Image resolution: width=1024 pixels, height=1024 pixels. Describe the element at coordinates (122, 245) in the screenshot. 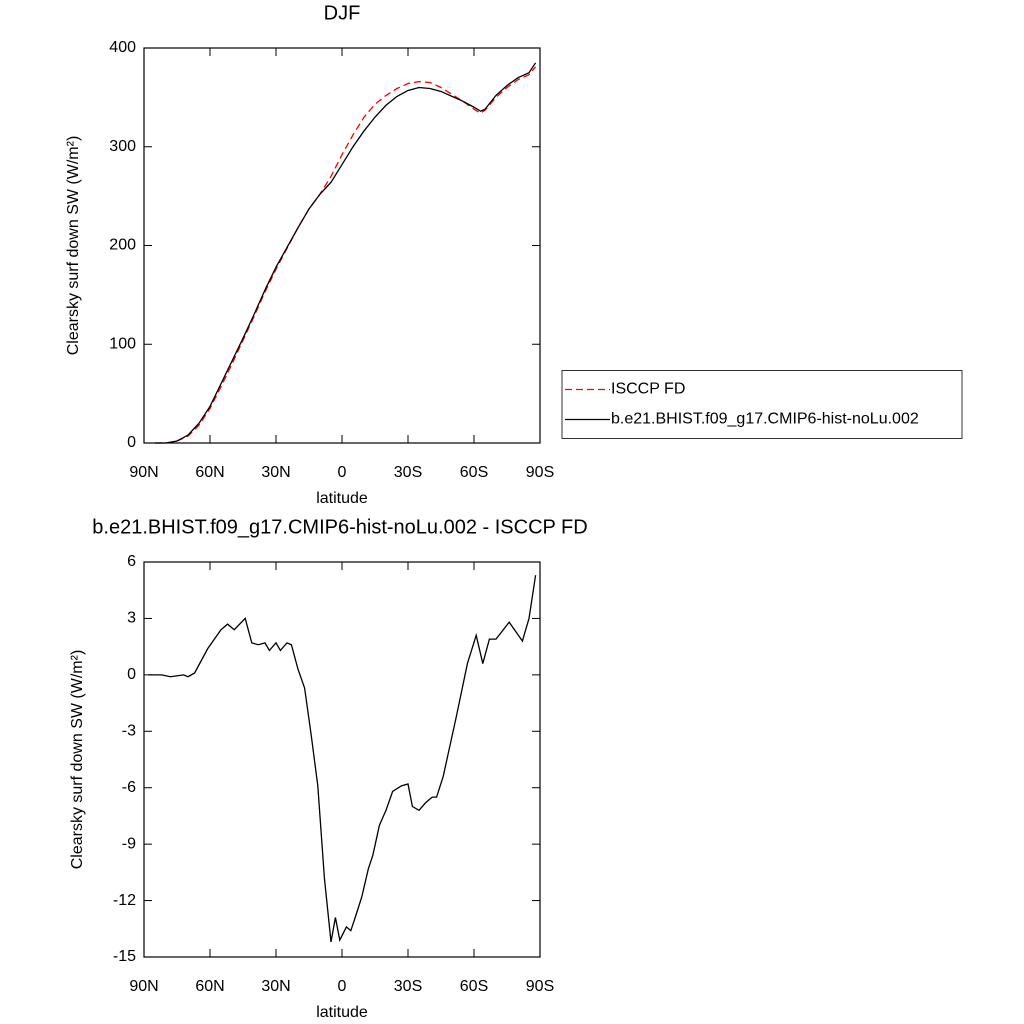

I see `y-tick-label: 200` at that location.